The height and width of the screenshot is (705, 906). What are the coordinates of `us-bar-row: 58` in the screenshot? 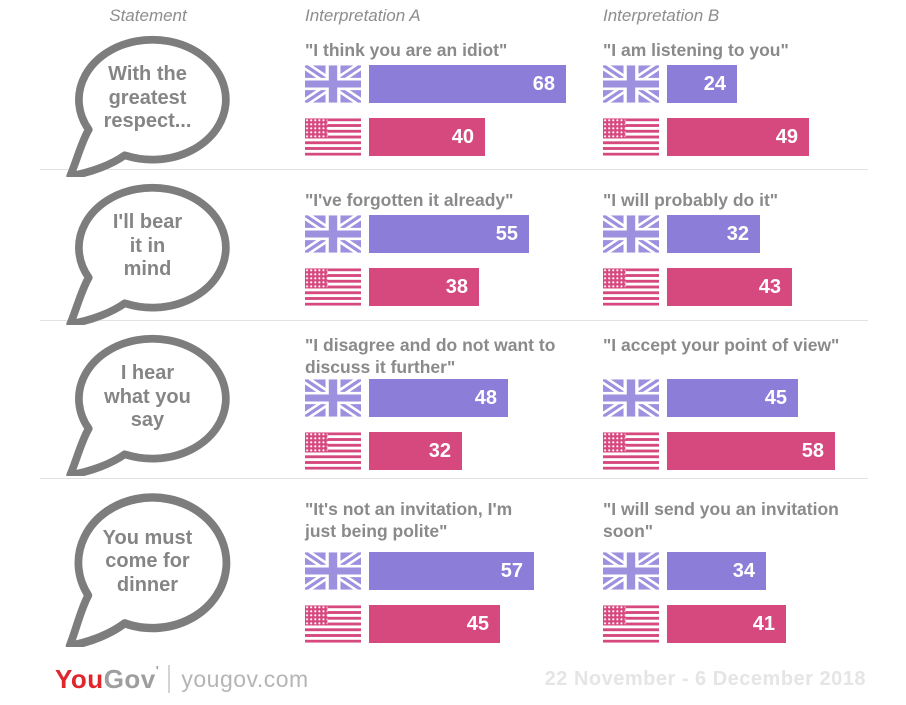 It's located at (754, 451).